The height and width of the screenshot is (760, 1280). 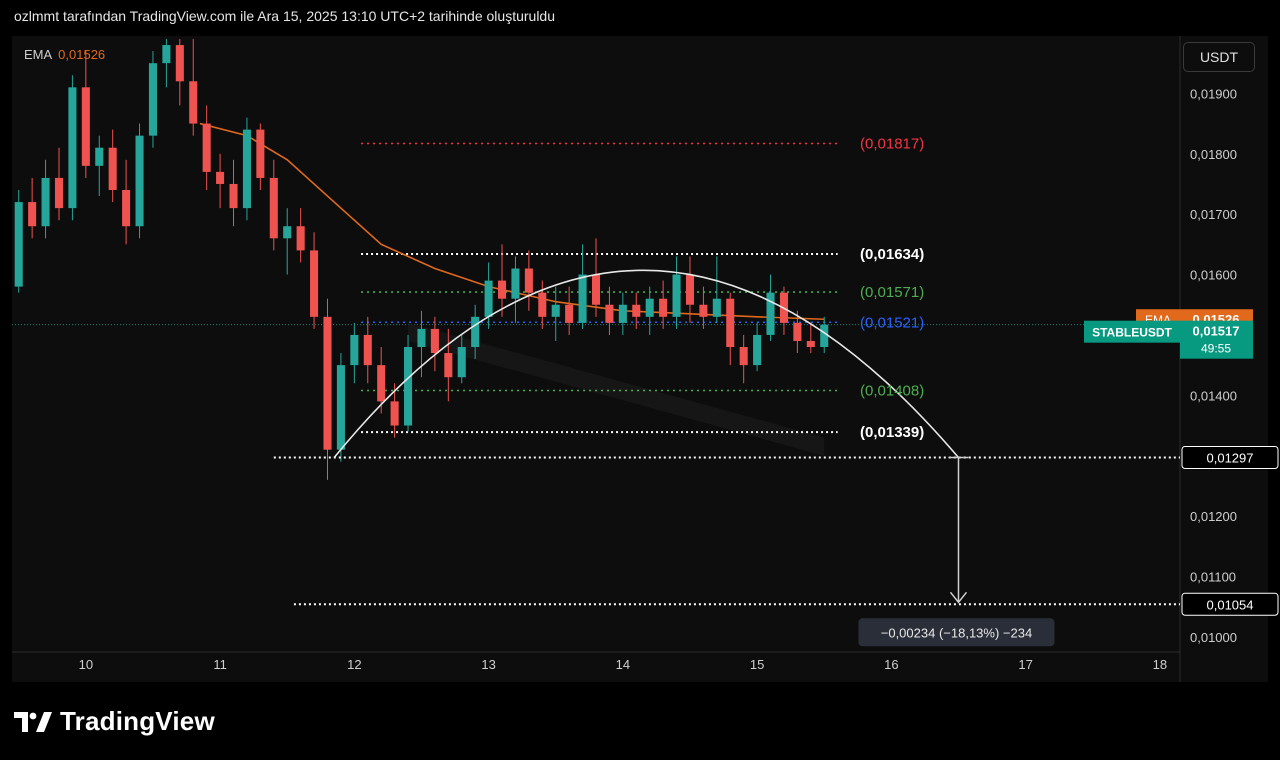 What do you see at coordinates (86, 664) in the screenshot?
I see `x-tick-label: 10` at bounding box center [86, 664].